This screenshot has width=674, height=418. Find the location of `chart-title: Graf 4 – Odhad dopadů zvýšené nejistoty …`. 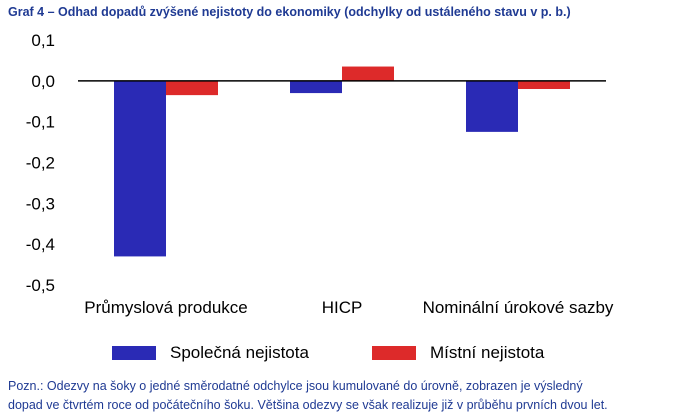

chart-title: Graf 4 – Odhad dopadů zvýšené nejistoty … is located at coordinates (289, 12).